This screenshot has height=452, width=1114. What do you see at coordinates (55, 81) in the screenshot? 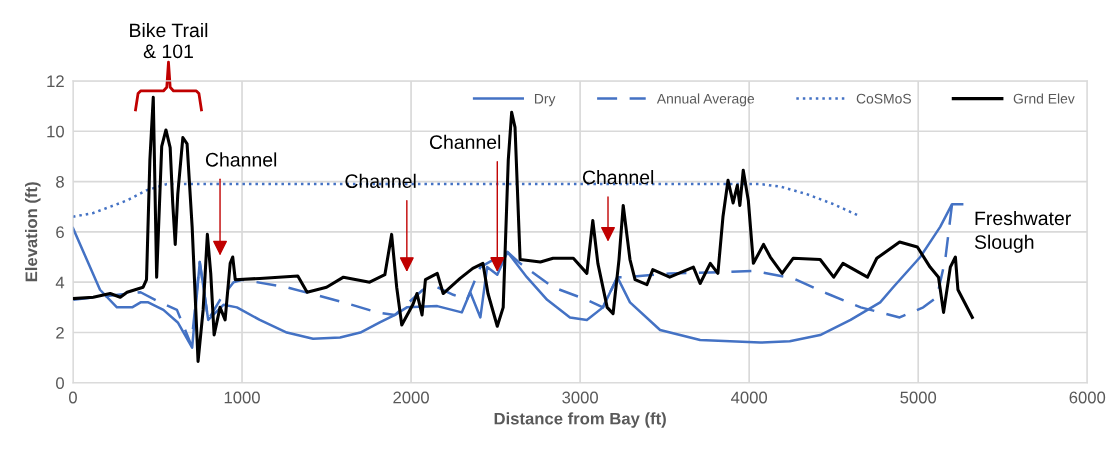
I see `y-tick-label: 12` at bounding box center [55, 81].